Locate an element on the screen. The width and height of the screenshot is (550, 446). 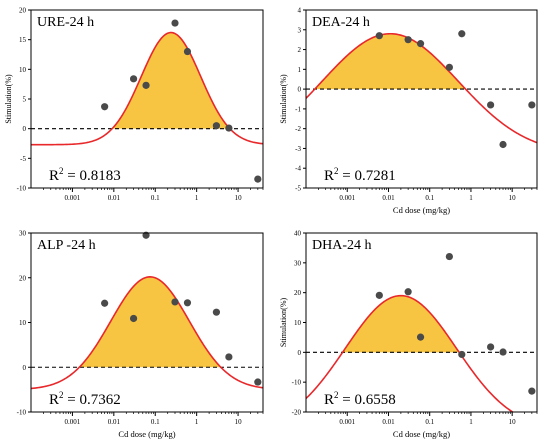
y-tick-label: 5 is located at coordinates (25, 100).